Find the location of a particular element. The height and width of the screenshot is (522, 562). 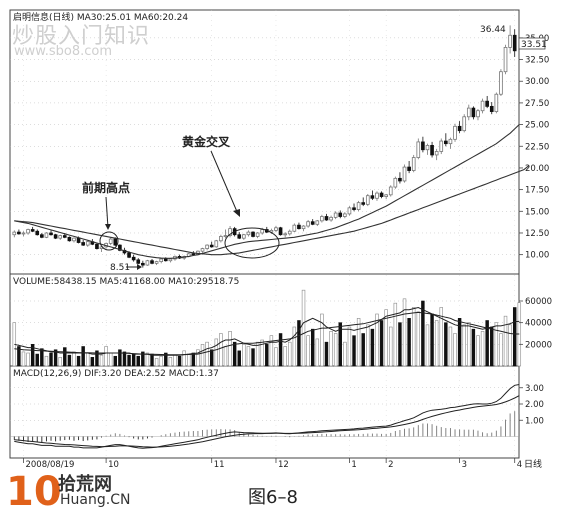

macd-dea-line is located at coordinates (267, 421).